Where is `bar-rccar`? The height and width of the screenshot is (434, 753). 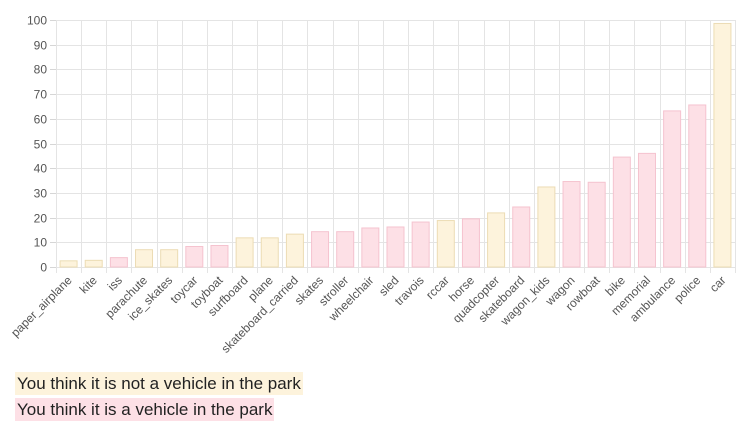 bar-rccar is located at coordinates (445, 244).